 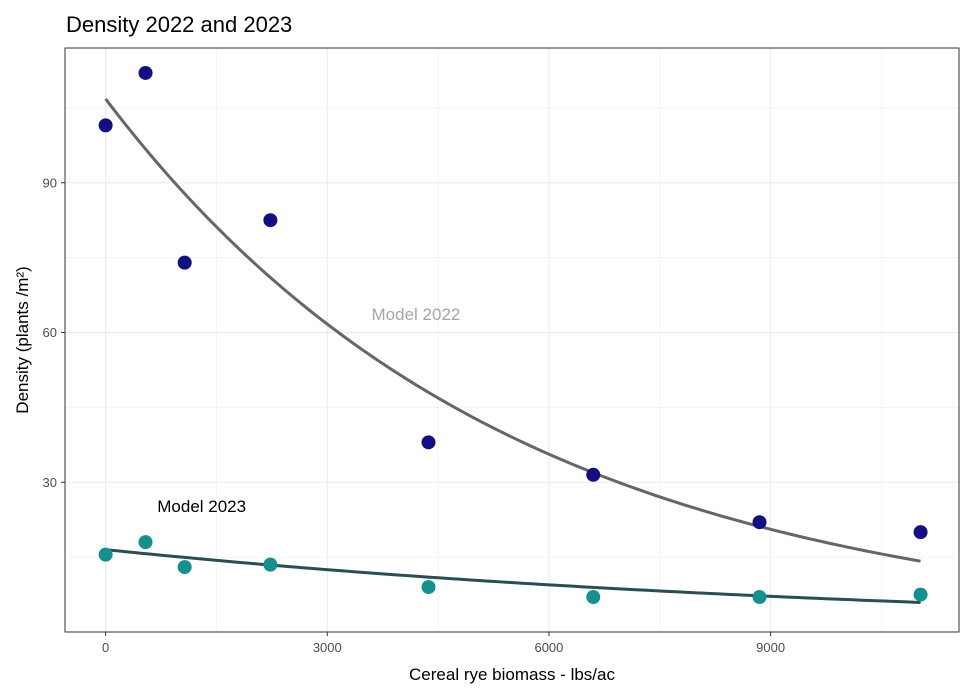 I want to click on y-tick-label: 60, so click(x=50, y=332).